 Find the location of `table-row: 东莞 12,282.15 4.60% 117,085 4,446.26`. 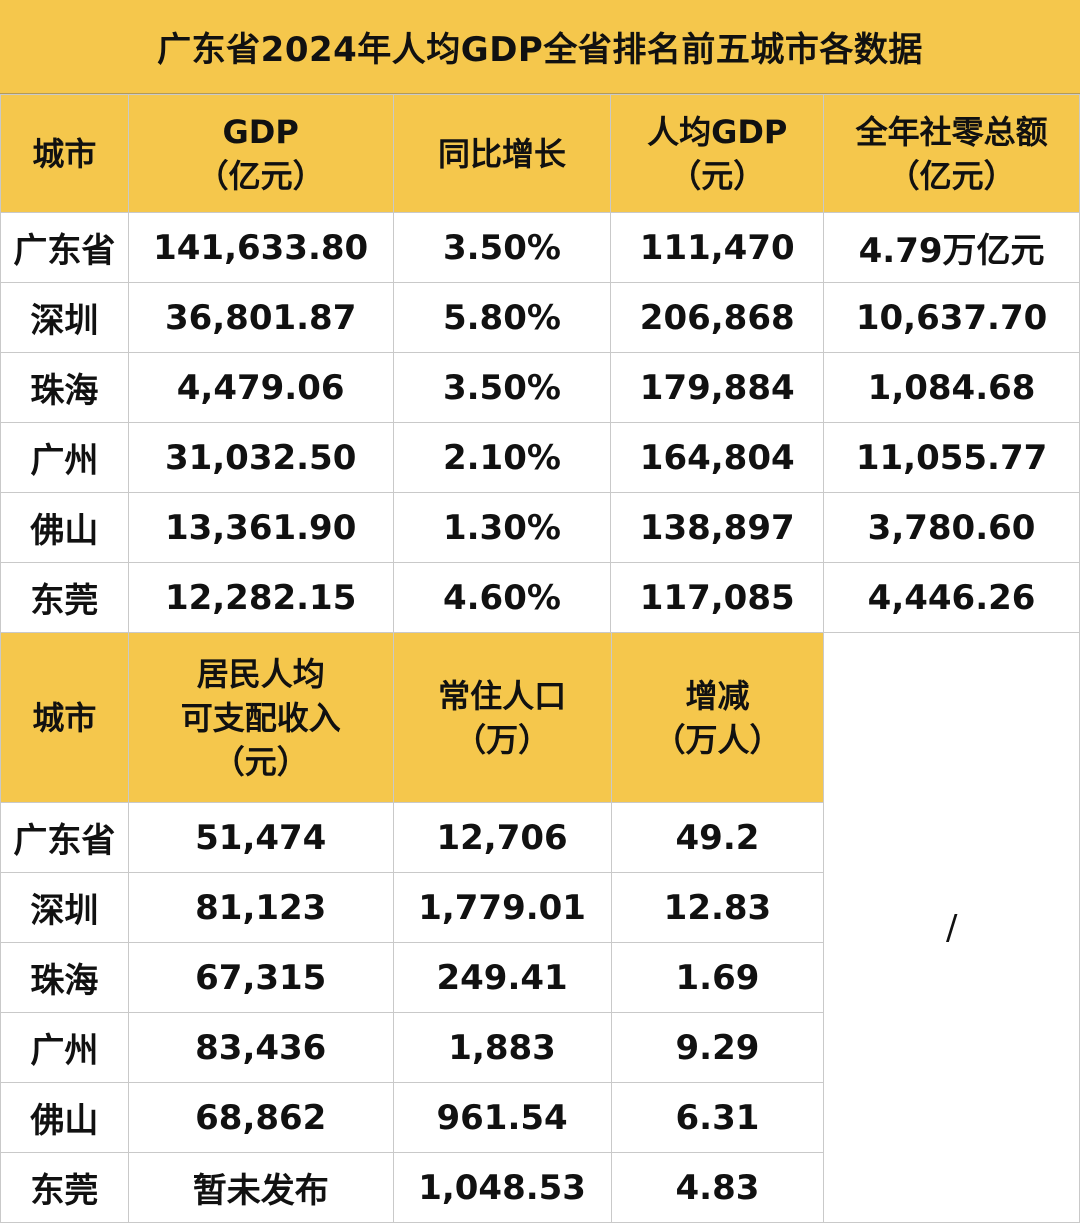

table-row: 东莞 12,282.15 4.60% 117,085 4,446.26 is located at coordinates (540, 597).